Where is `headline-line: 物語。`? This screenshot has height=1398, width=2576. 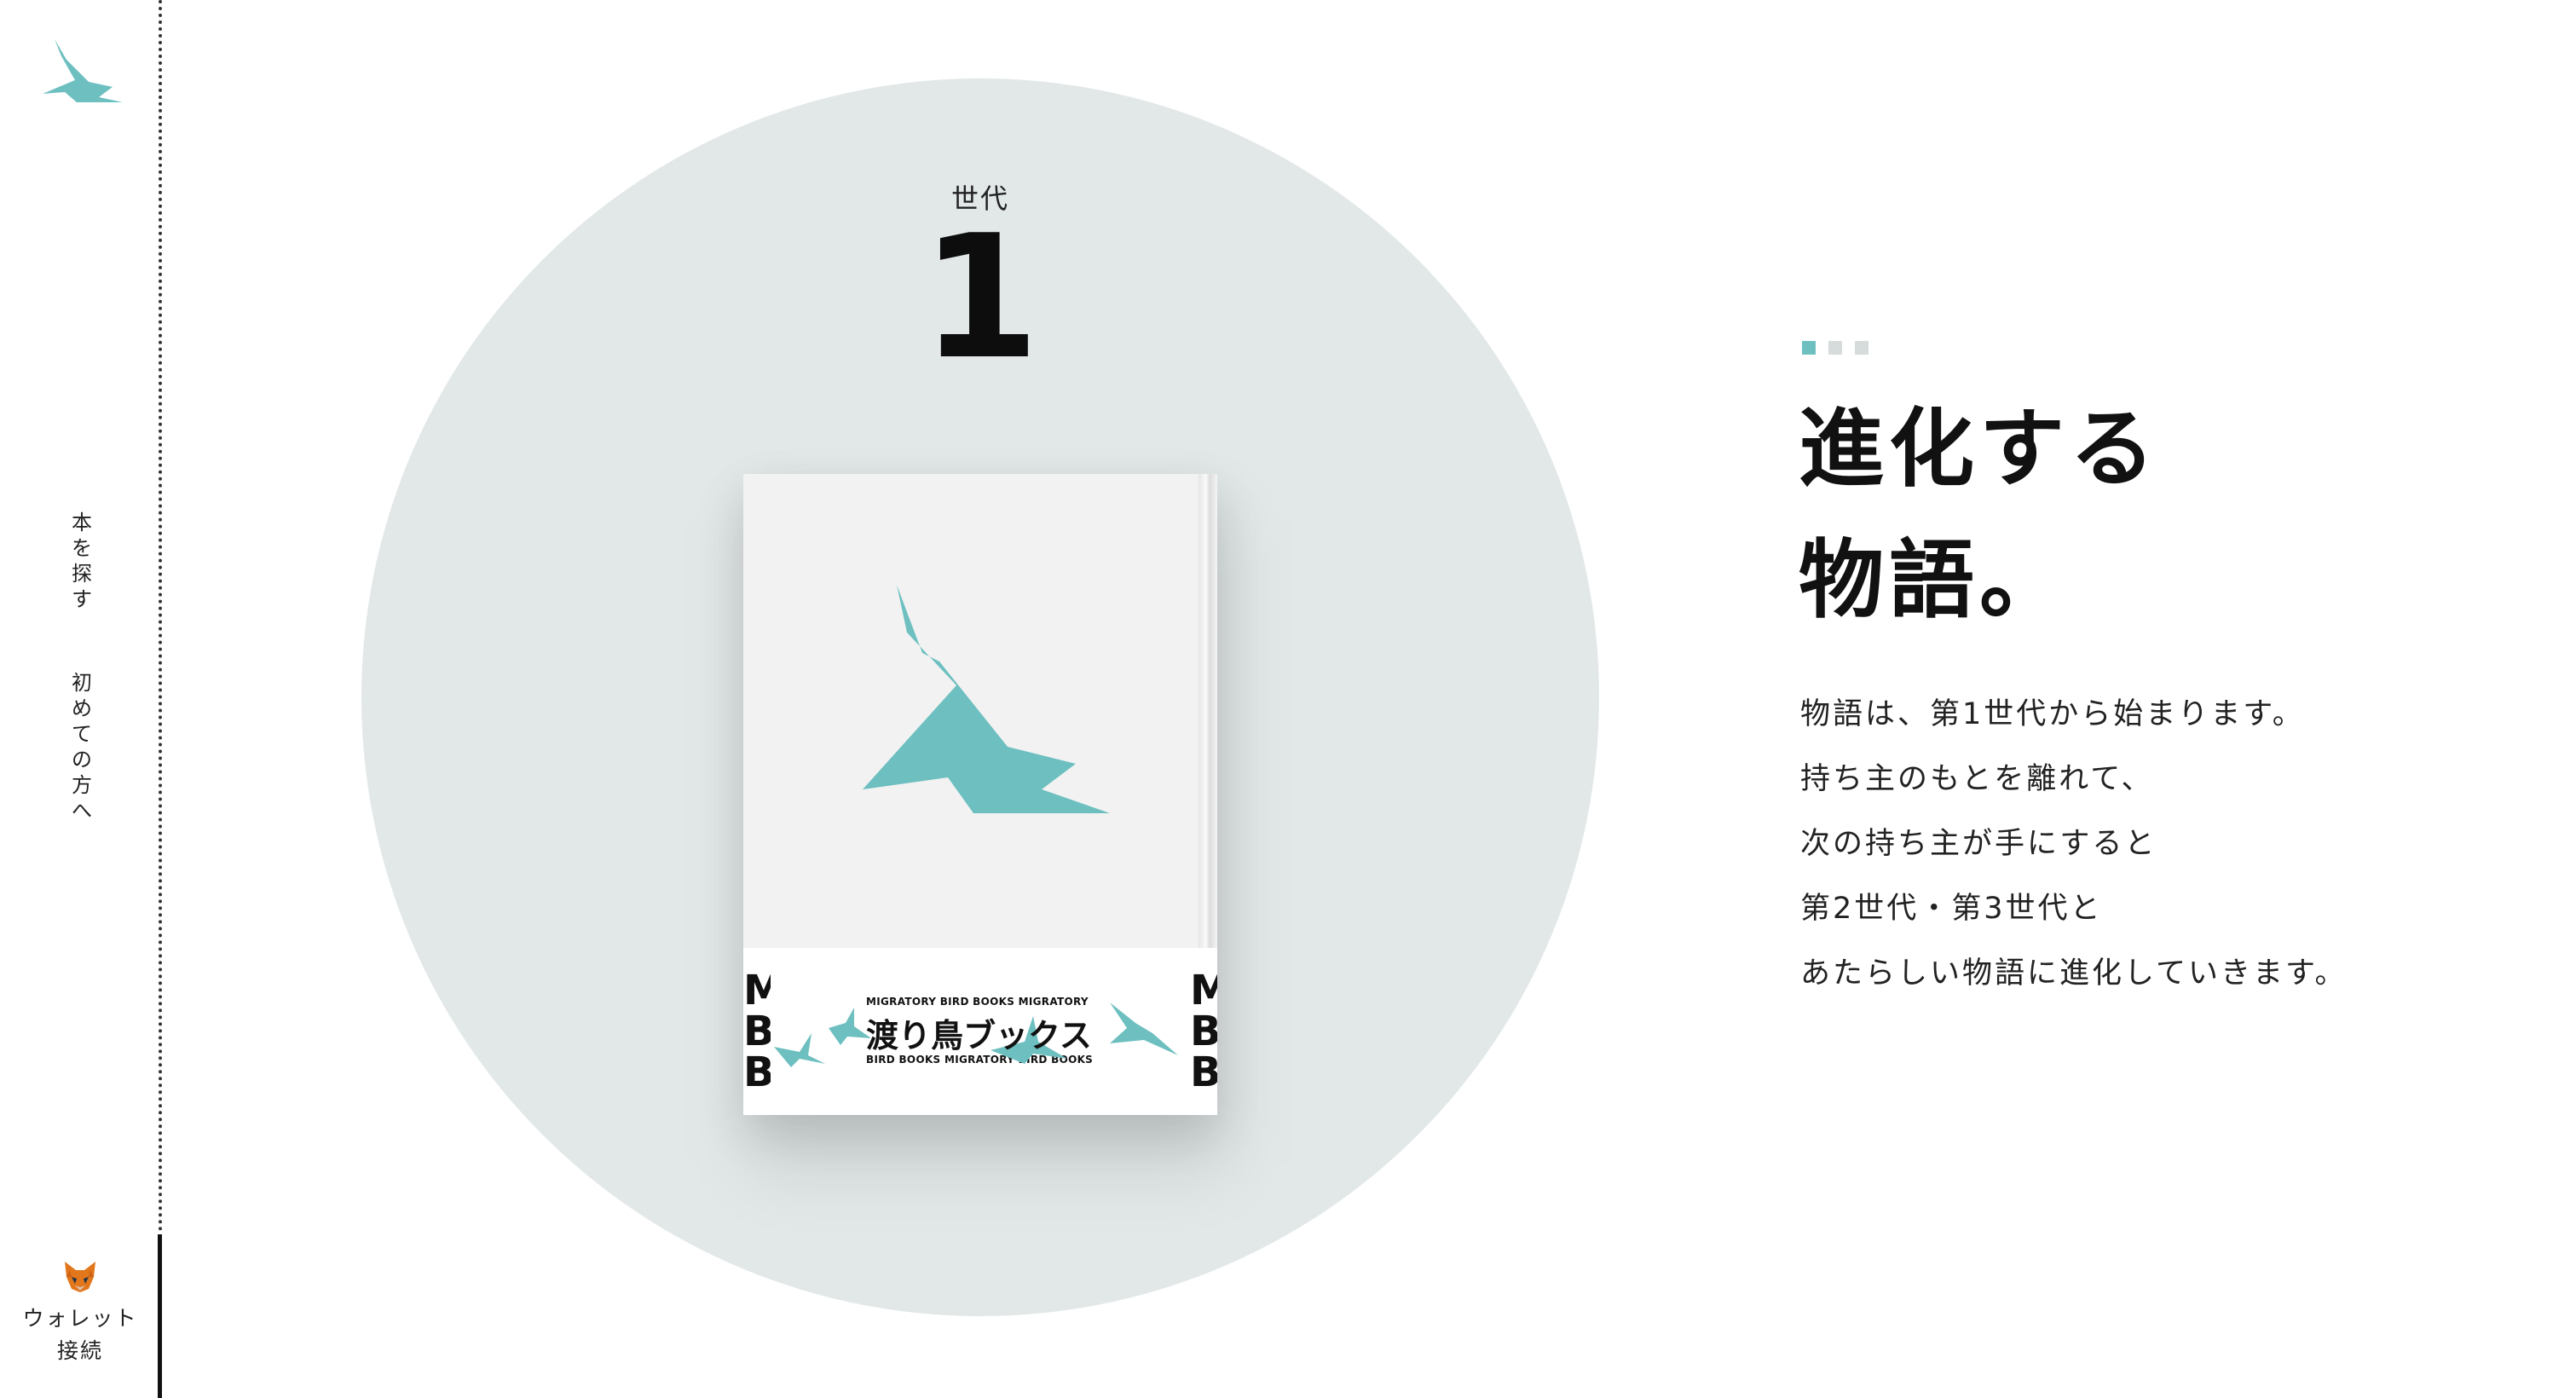 headline-line: 物語。 is located at coordinates (1934, 580).